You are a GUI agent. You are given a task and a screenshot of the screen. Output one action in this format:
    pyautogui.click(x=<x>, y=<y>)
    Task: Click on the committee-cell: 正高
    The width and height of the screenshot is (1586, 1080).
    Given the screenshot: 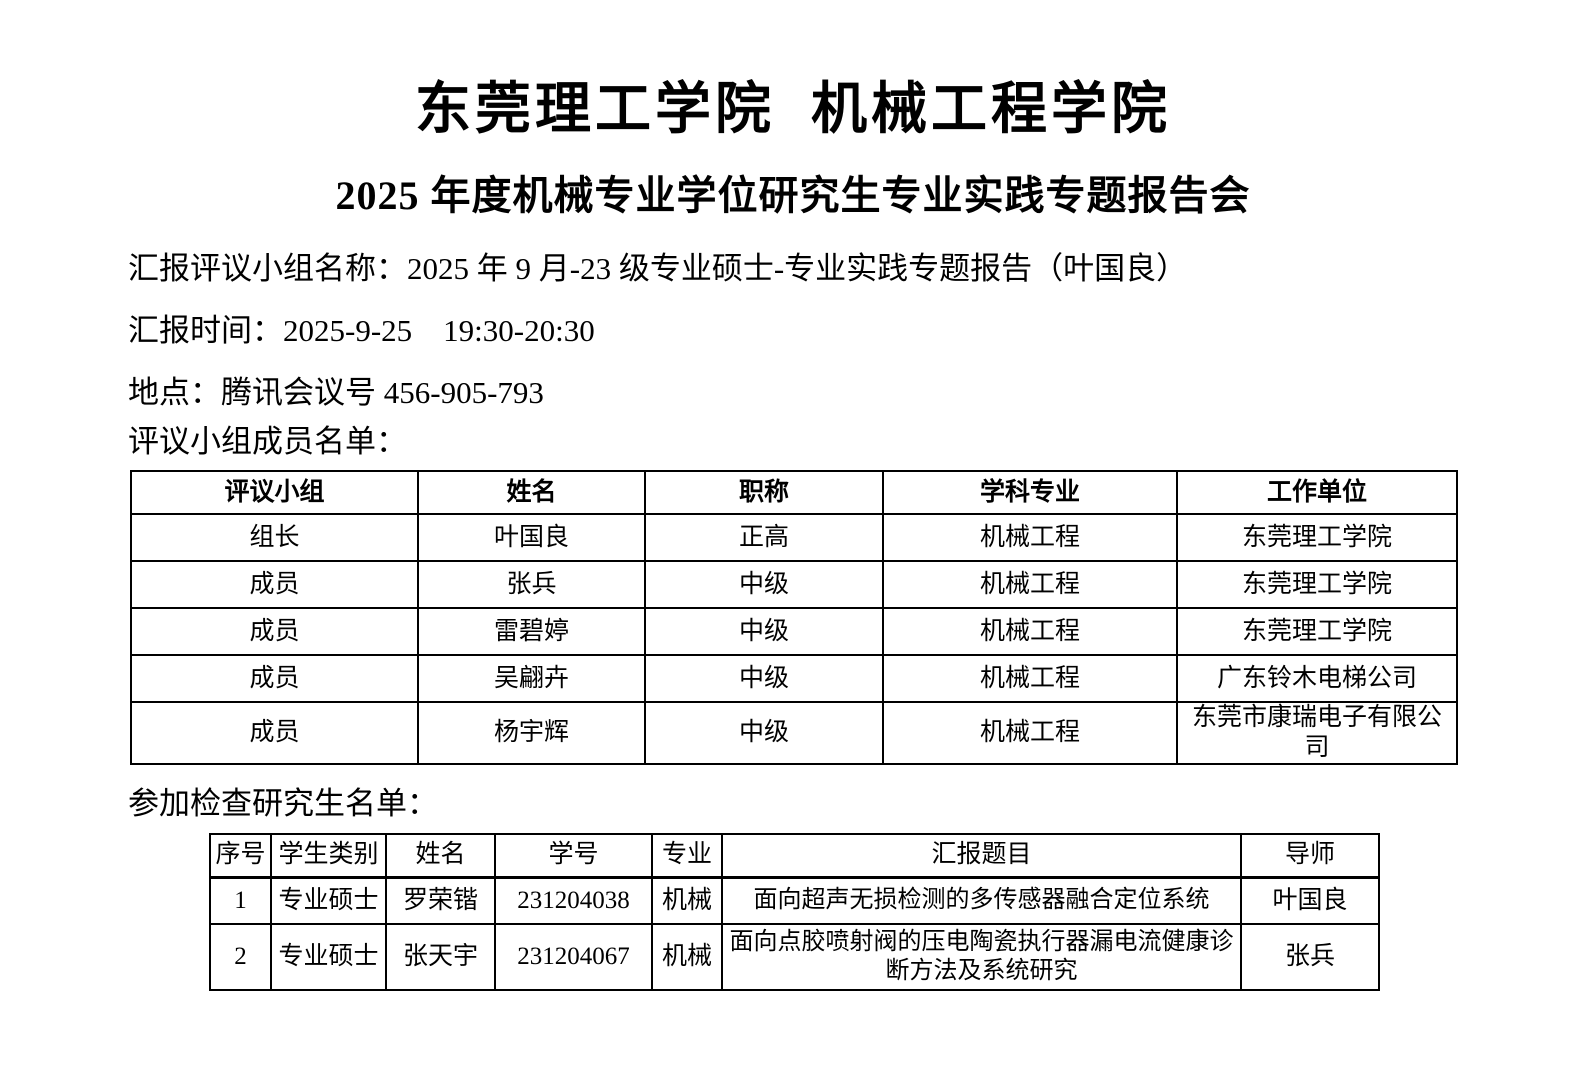 What is the action you would take?
    pyautogui.click(x=764, y=537)
    